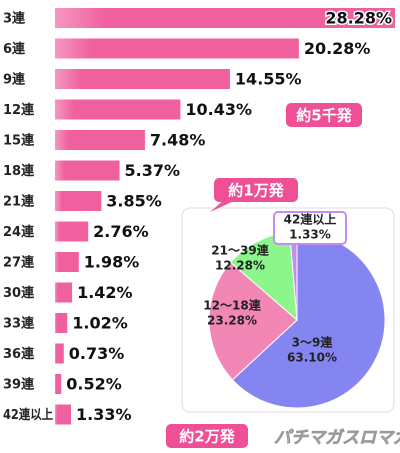 The height and width of the screenshot is (453, 400). What do you see at coordinates (14, 49) in the screenshot?
I see `category-label: 6連` at bounding box center [14, 49].